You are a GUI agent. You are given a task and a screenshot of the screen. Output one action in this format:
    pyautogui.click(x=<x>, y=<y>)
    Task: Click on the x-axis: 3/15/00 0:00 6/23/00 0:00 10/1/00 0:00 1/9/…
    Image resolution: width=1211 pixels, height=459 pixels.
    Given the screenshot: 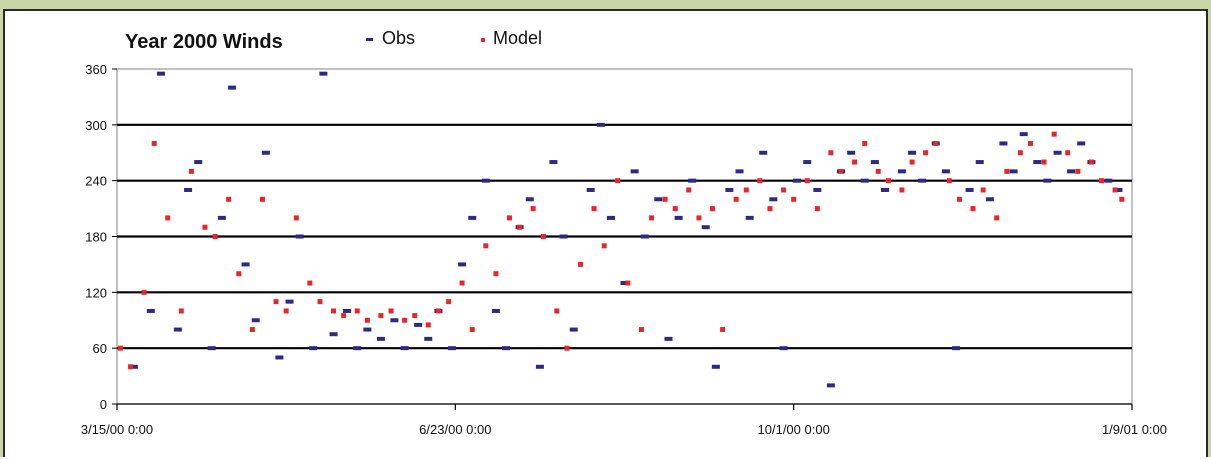 What is the action you would take?
    pyautogui.click(x=624, y=420)
    